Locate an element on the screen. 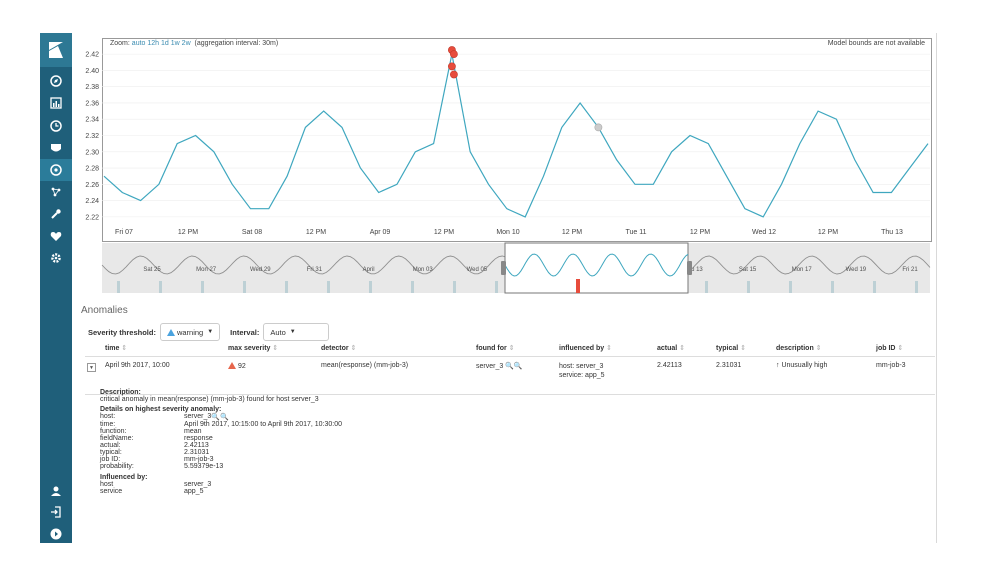 This screenshot has width=1000, height=563. y-tick-label: 2.22 is located at coordinates (92, 217).